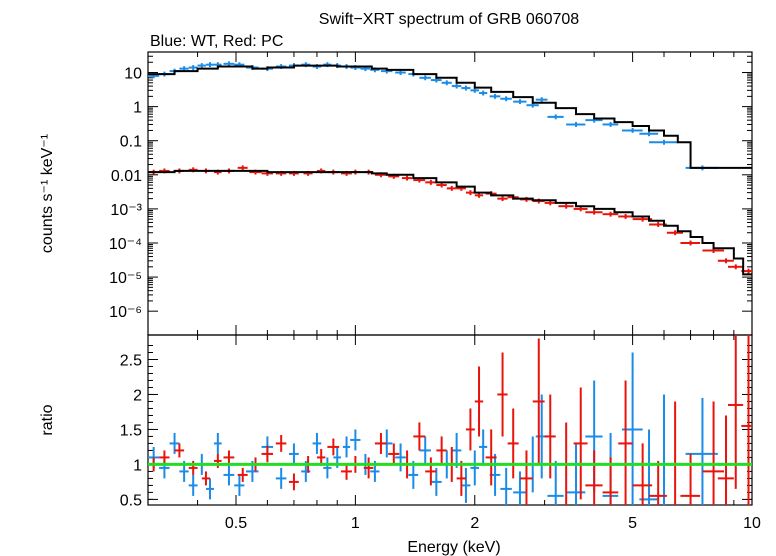  Describe the element at coordinates (453, 547) in the screenshot. I see `energy-x-axis-label: Energy (keV)` at that location.